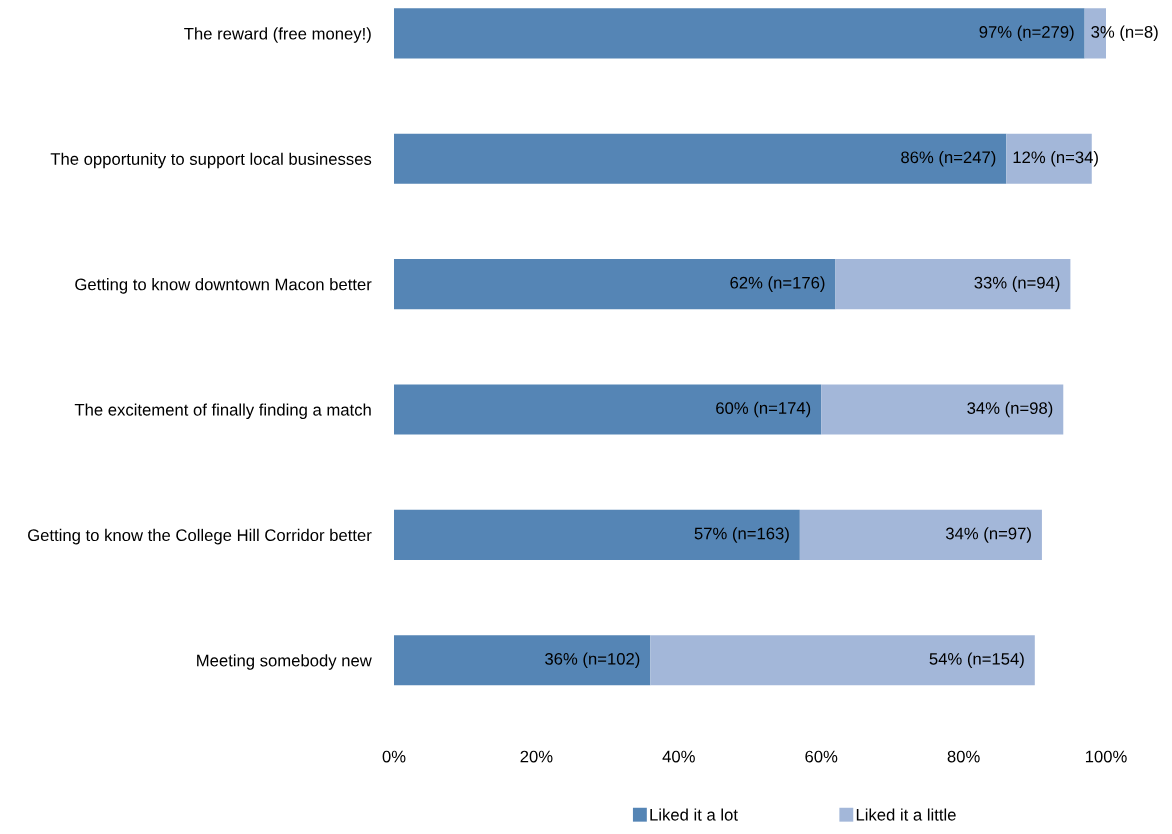  I want to click on data-label: 12% (n=34), so click(1055, 158).